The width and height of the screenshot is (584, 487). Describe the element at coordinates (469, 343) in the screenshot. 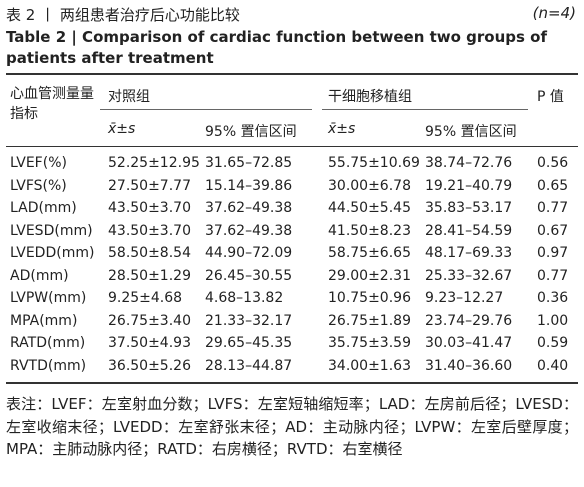

I see `cell-ci: 30.03–41.47` at that location.